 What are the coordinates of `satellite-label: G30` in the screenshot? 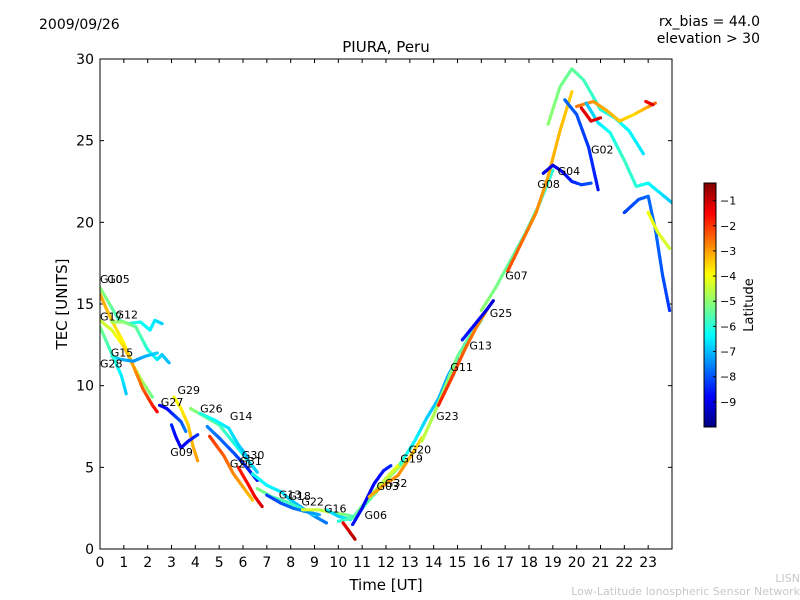 It's located at (253, 455).